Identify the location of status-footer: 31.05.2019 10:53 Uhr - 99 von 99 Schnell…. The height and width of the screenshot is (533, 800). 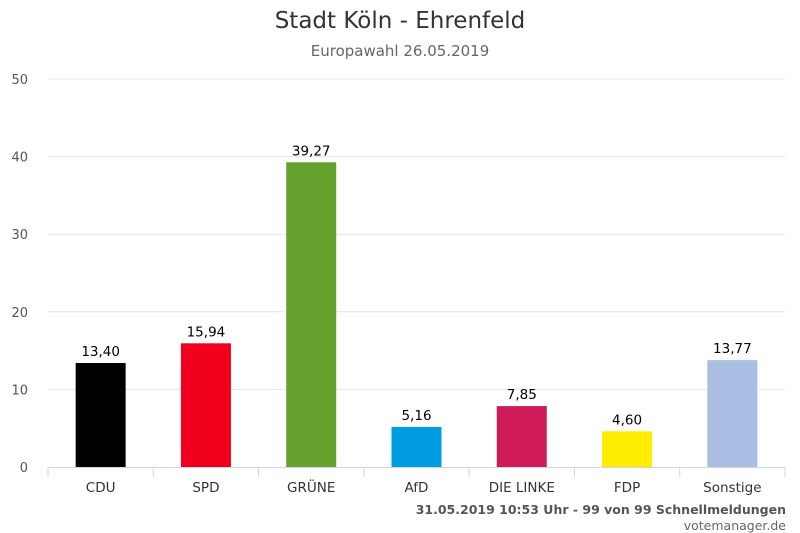
(600, 509).